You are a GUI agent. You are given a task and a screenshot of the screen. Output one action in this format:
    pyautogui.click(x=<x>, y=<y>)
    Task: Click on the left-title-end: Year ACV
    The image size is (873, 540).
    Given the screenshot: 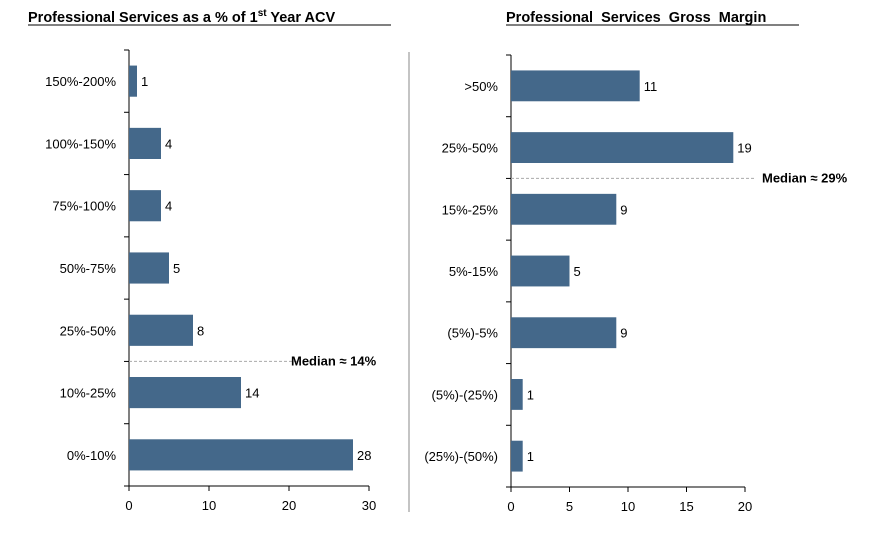 What is the action you would take?
    pyautogui.click(x=301, y=18)
    